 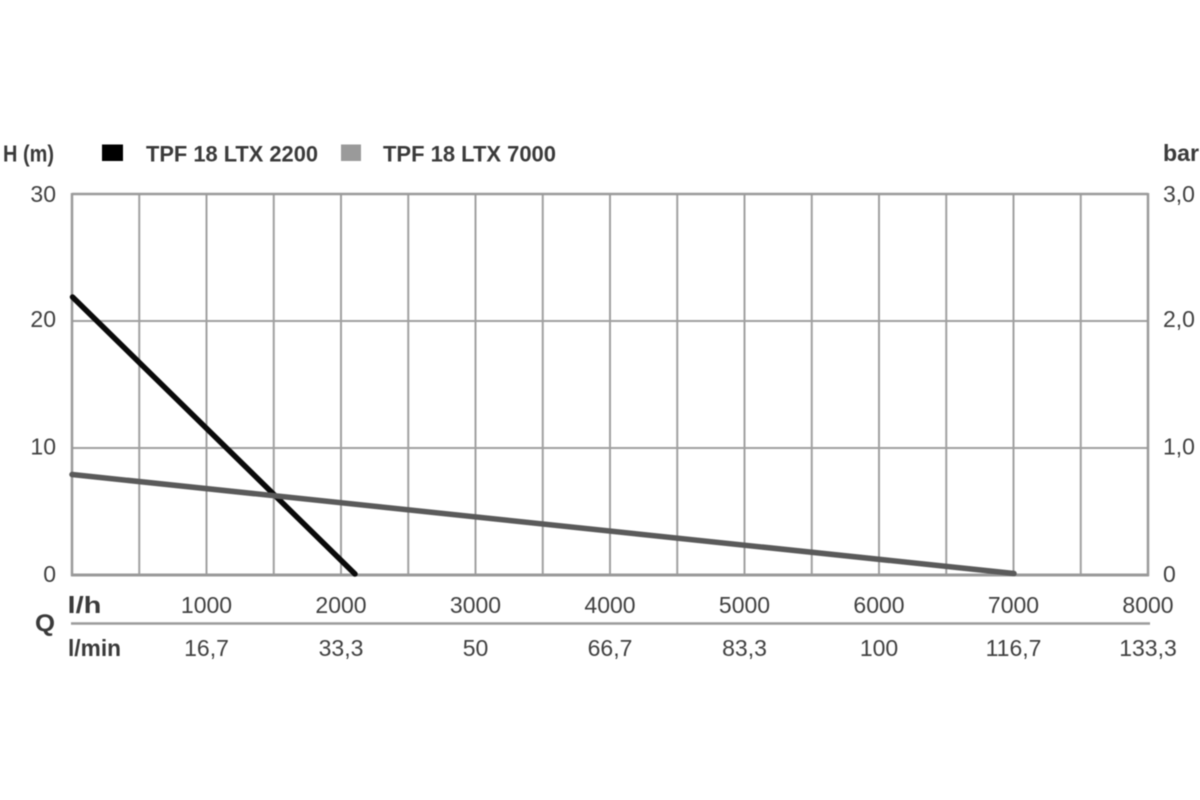 I want to click on svg-text: 6000, so click(x=878, y=605).